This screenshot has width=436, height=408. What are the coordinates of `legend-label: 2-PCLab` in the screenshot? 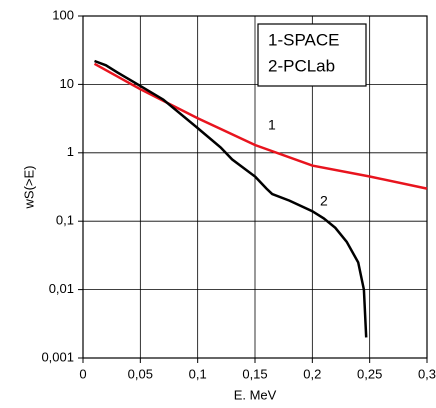 It's located at (301, 65).